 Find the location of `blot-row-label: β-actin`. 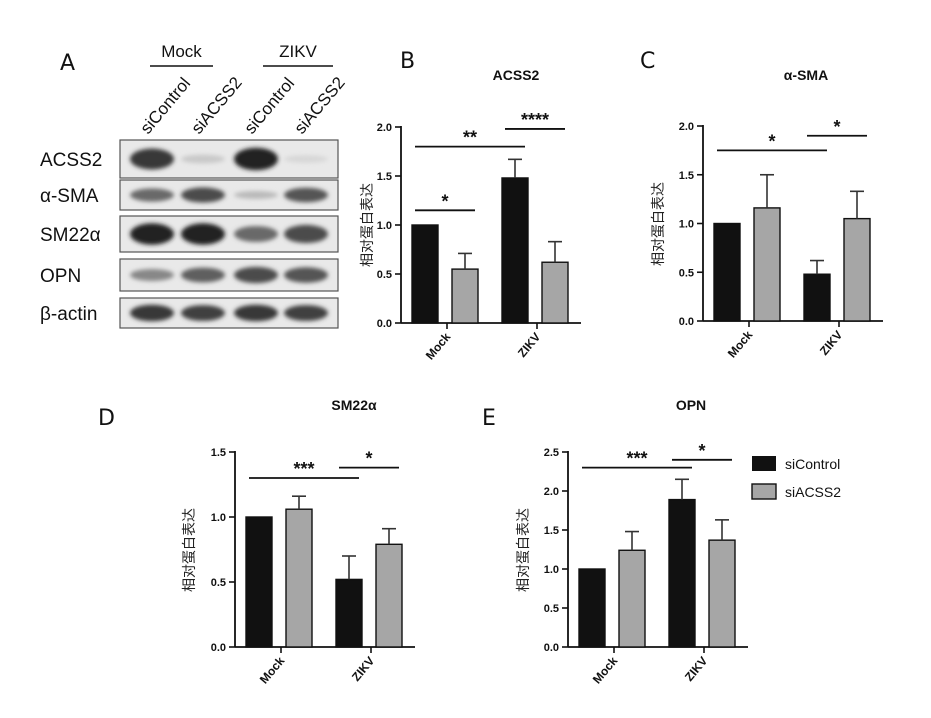

blot-row-label: β-actin is located at coordinates (68, 314).